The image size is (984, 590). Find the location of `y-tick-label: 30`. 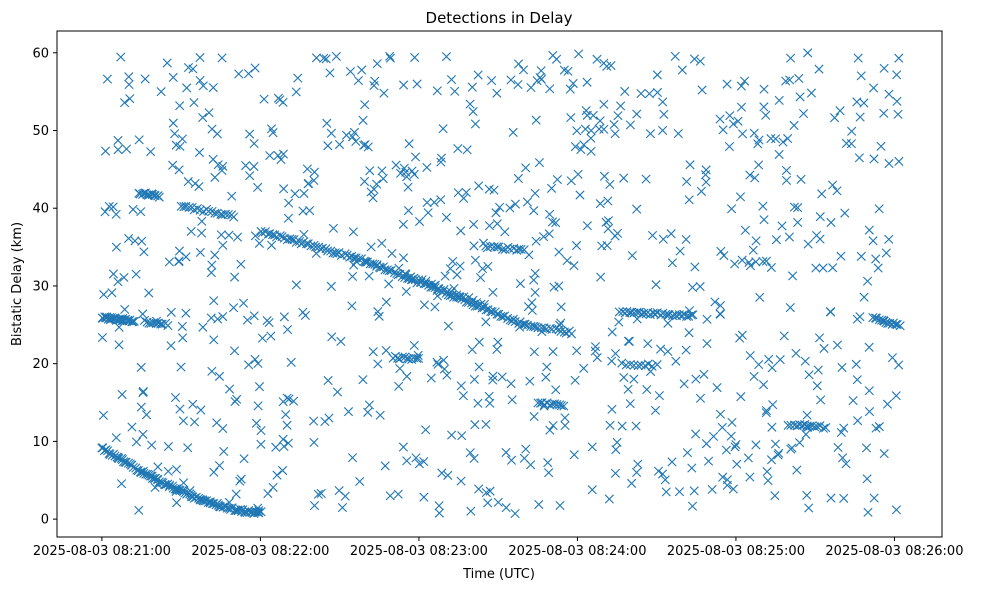

y-tick-label: 30 is located at coordinates (40, 286).